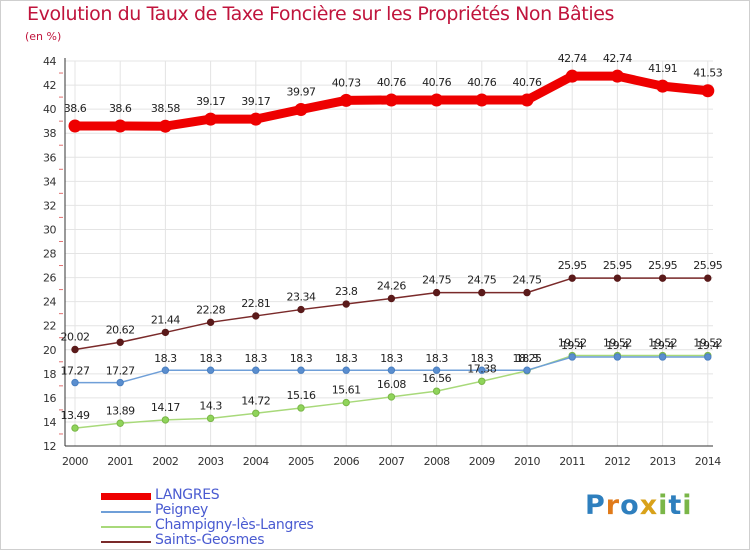 The width and height of the screenshot is (750, 550). I want to click on logo-letter: o, so click(630, 505).